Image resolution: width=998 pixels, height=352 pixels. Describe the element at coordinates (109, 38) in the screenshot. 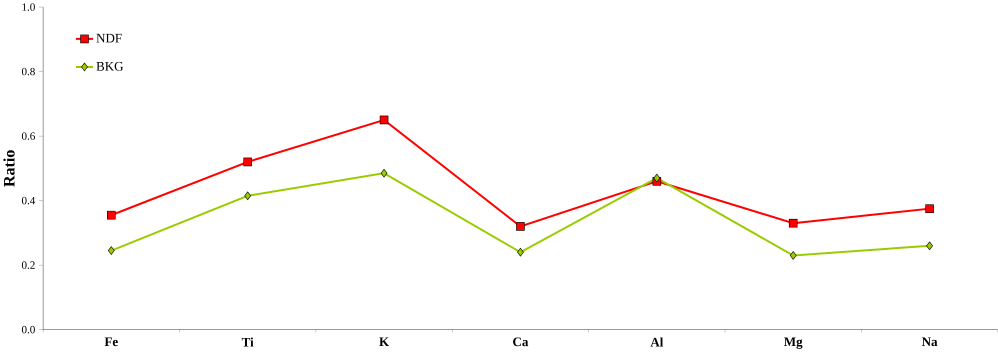

I see `legend-label: NDF` at that location.